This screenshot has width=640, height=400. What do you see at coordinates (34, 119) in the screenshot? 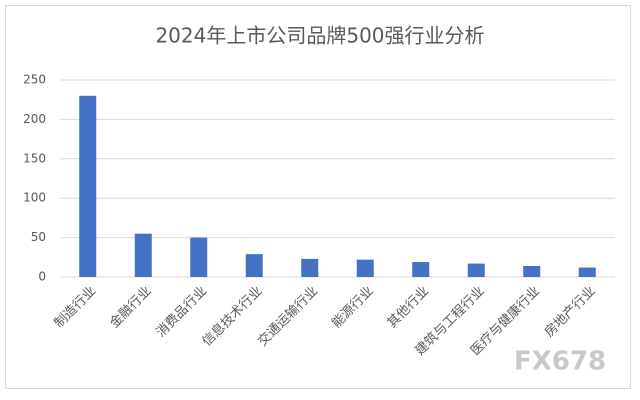
I see `y-tick-label: 200` at bounding box center [34, 119].